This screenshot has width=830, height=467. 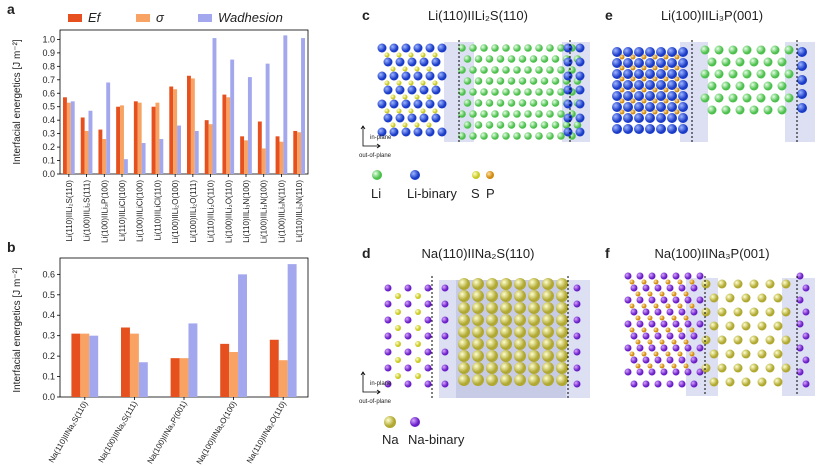 I want to click on legend-swatch, so click(x=75, y=18).